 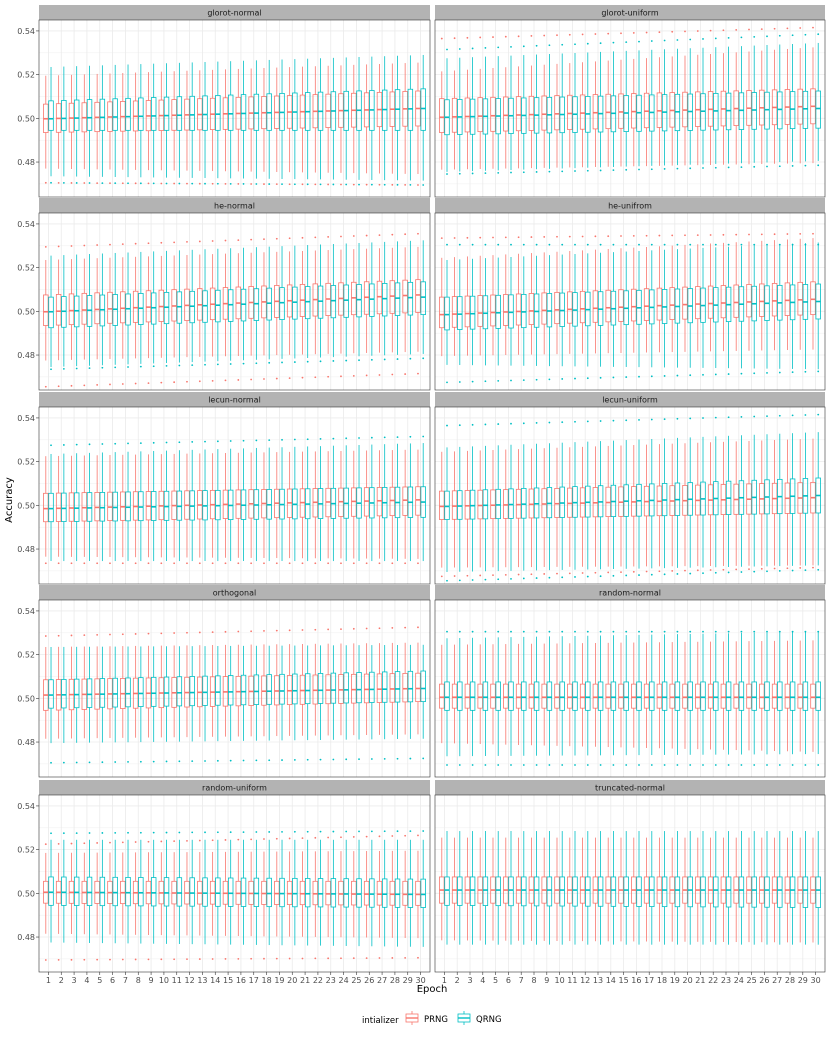 I want to click on x-tick-label: 22, so click(x=318, y=980).